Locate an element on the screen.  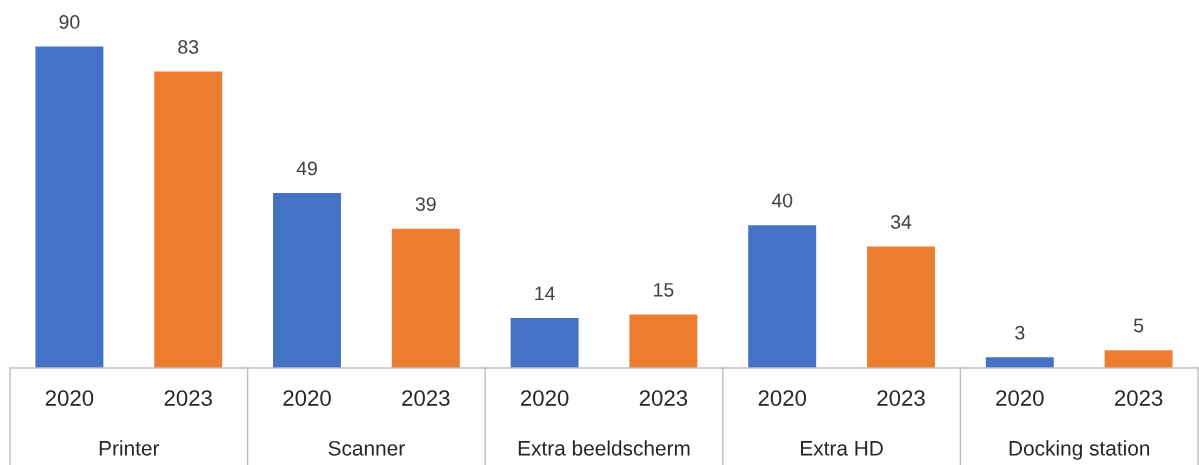
data-label: 14 is located at coordinates (545, 293).